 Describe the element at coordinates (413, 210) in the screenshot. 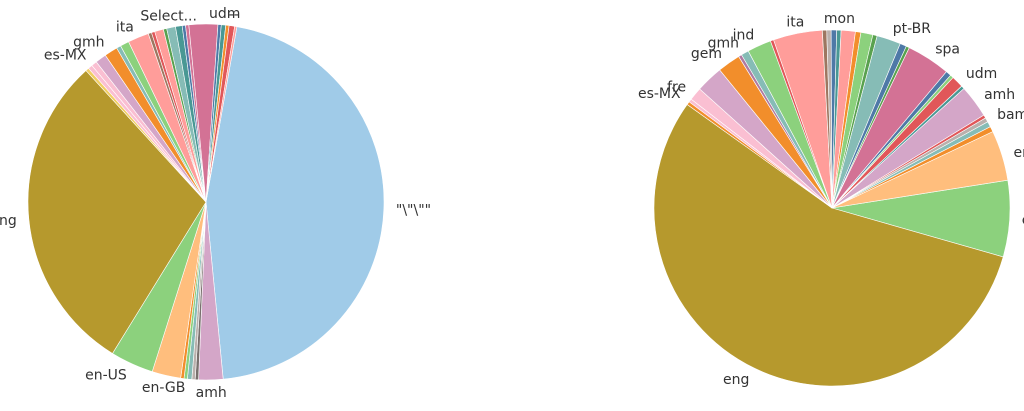

I see `slice-label-blank: "\"\""` at that location.